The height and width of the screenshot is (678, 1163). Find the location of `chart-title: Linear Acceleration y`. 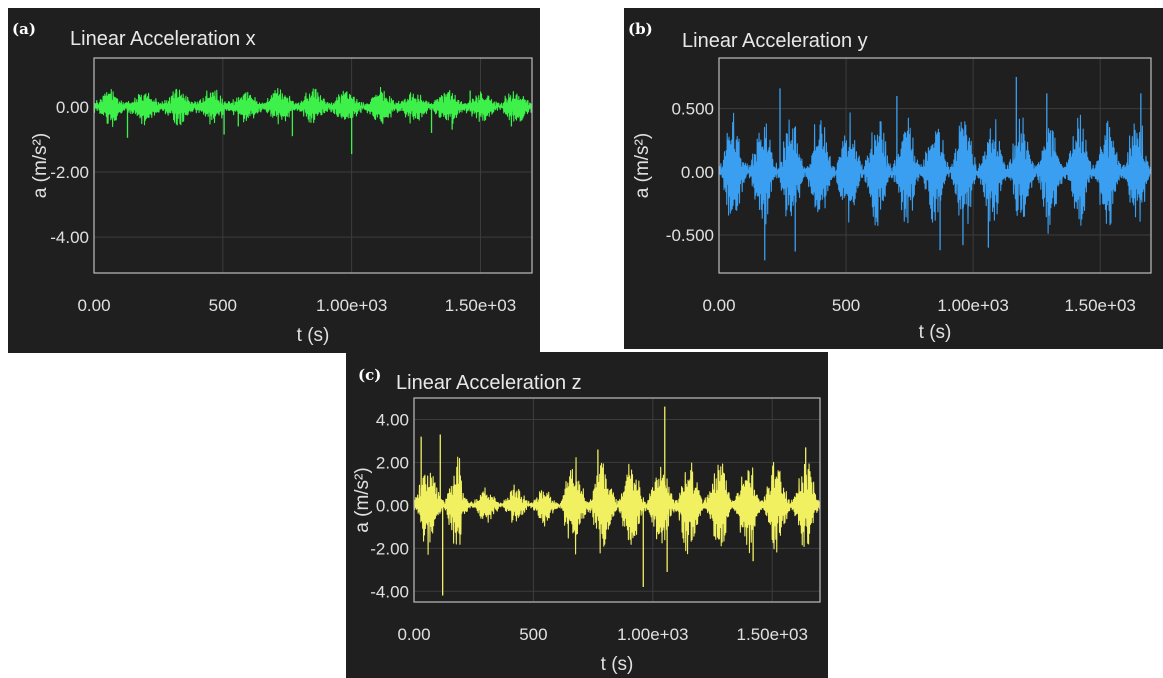

chart-title: Linear Acceleration y is located at coordinates (775, 41).